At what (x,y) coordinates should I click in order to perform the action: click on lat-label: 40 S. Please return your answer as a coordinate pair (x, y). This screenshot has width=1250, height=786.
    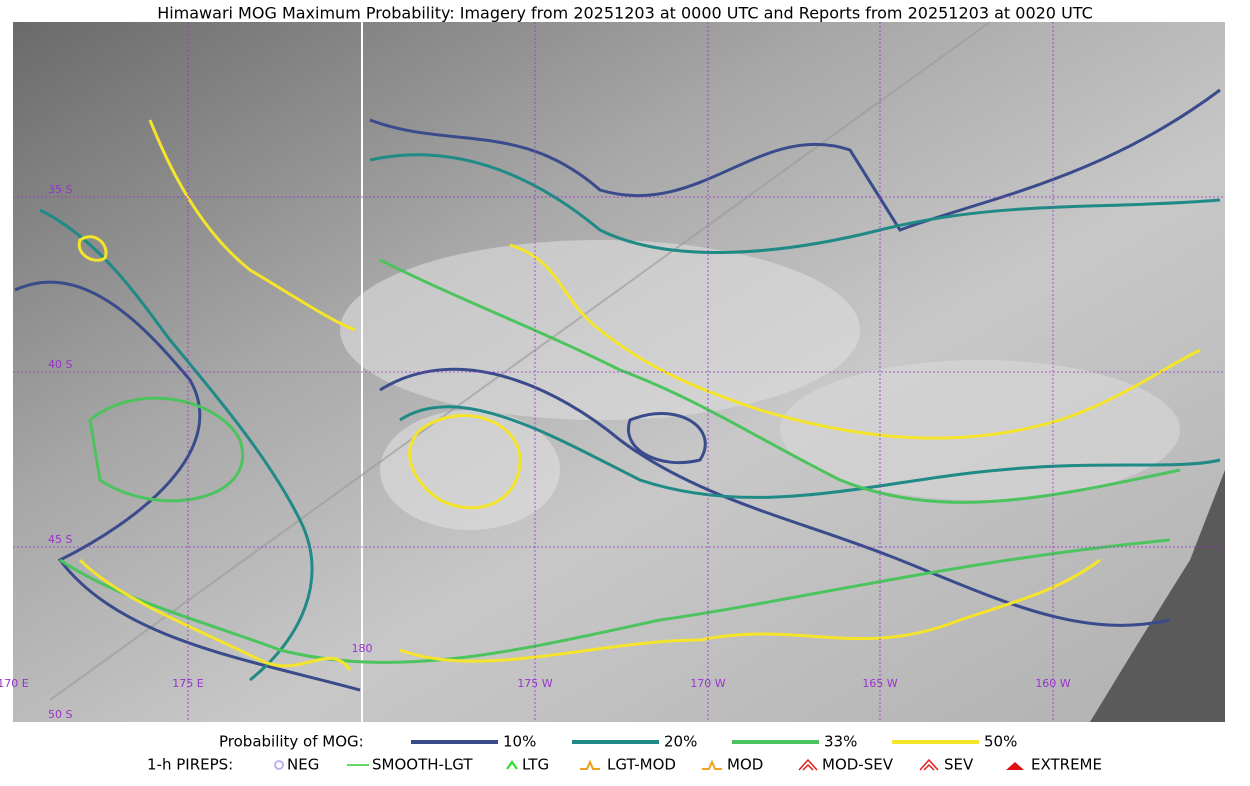
    Looking at the image, I should click on (60, 364).